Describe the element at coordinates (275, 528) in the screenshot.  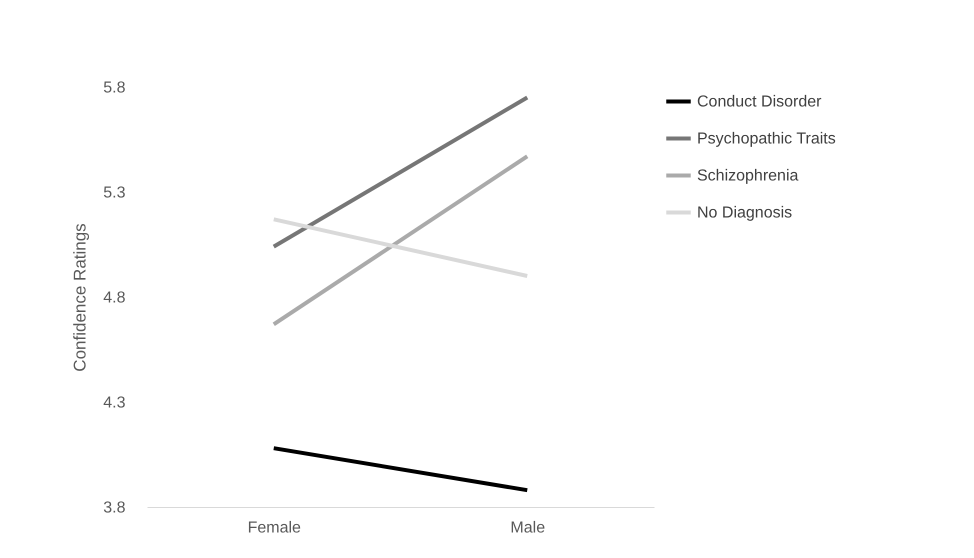
I see `x-tick-label: Female` at that location.